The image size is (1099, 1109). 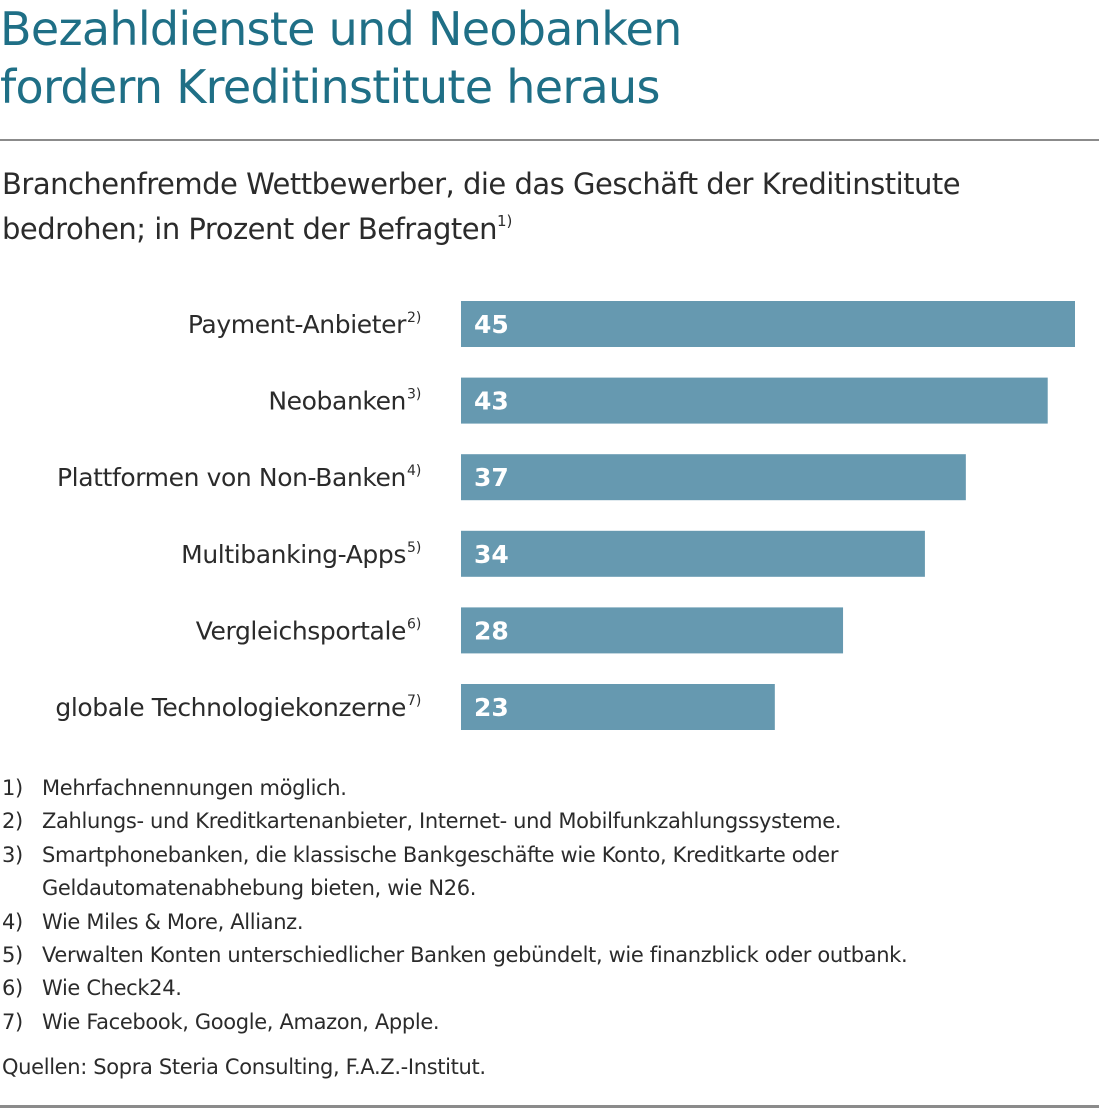 I want to click on category-label: Payment-Anbieter, so click(x=297, y=324).